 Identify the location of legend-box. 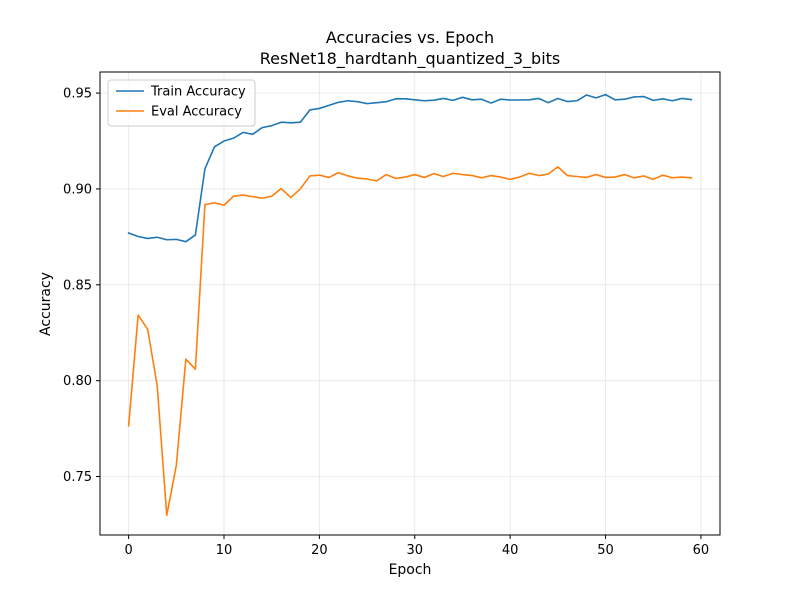
(181, 103).